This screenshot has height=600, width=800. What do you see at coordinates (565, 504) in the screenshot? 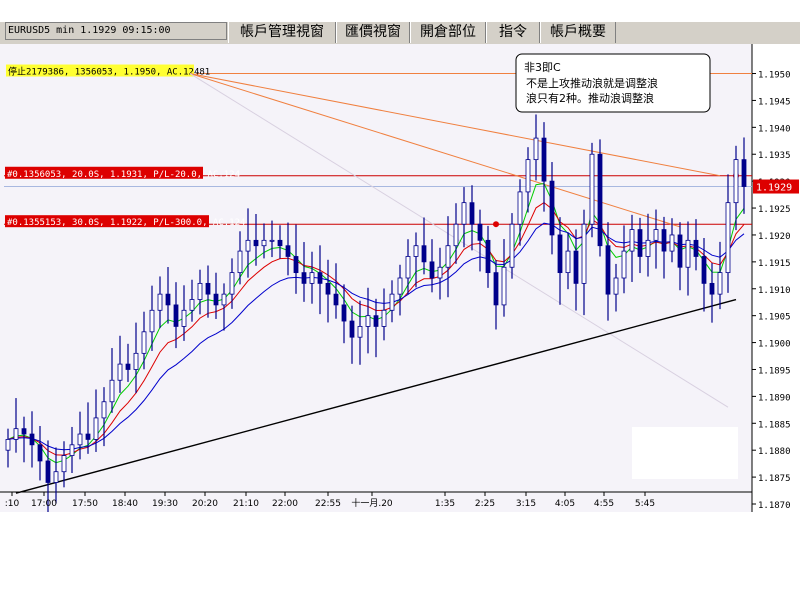
I see `time-tick-label: 4:05` at bounding box center [565, 504].